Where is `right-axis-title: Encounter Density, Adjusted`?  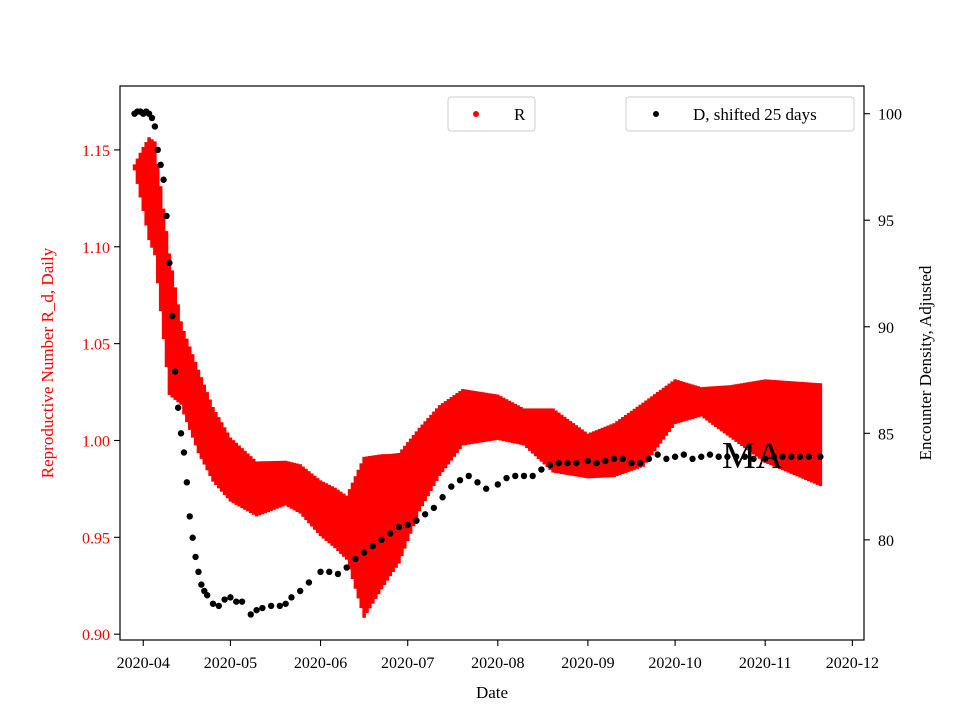 right-axis-title: Encounter Density, Adjusted is located at coordinates (925, 362).